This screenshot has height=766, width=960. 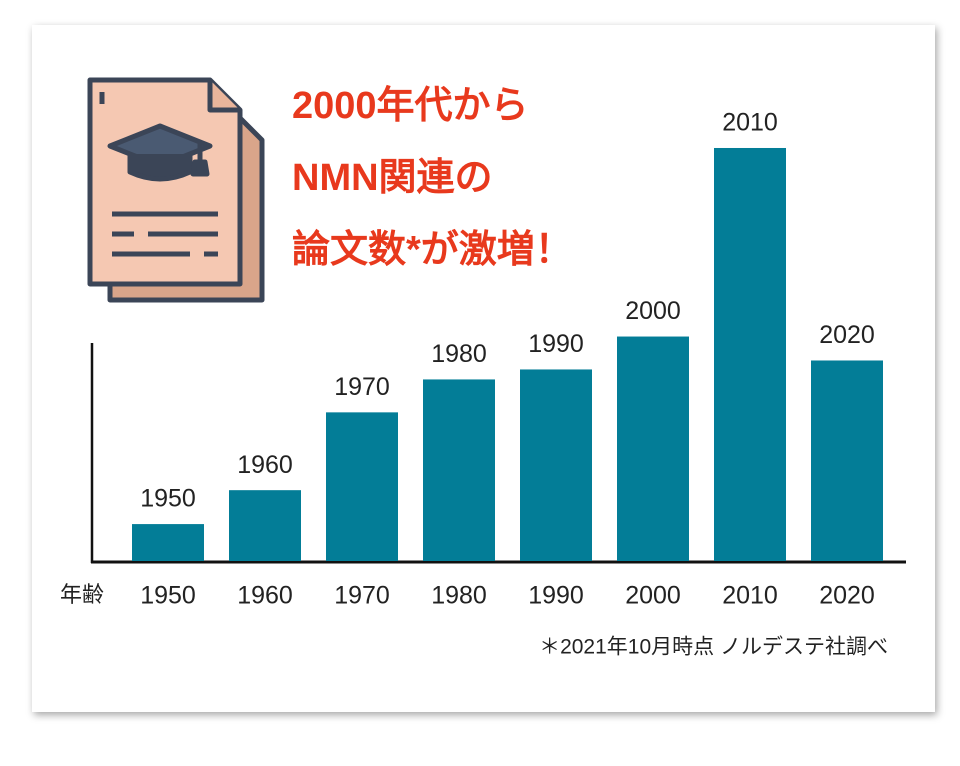 I want to click on x-tick-label: 1950, so click(x=168, y=596).